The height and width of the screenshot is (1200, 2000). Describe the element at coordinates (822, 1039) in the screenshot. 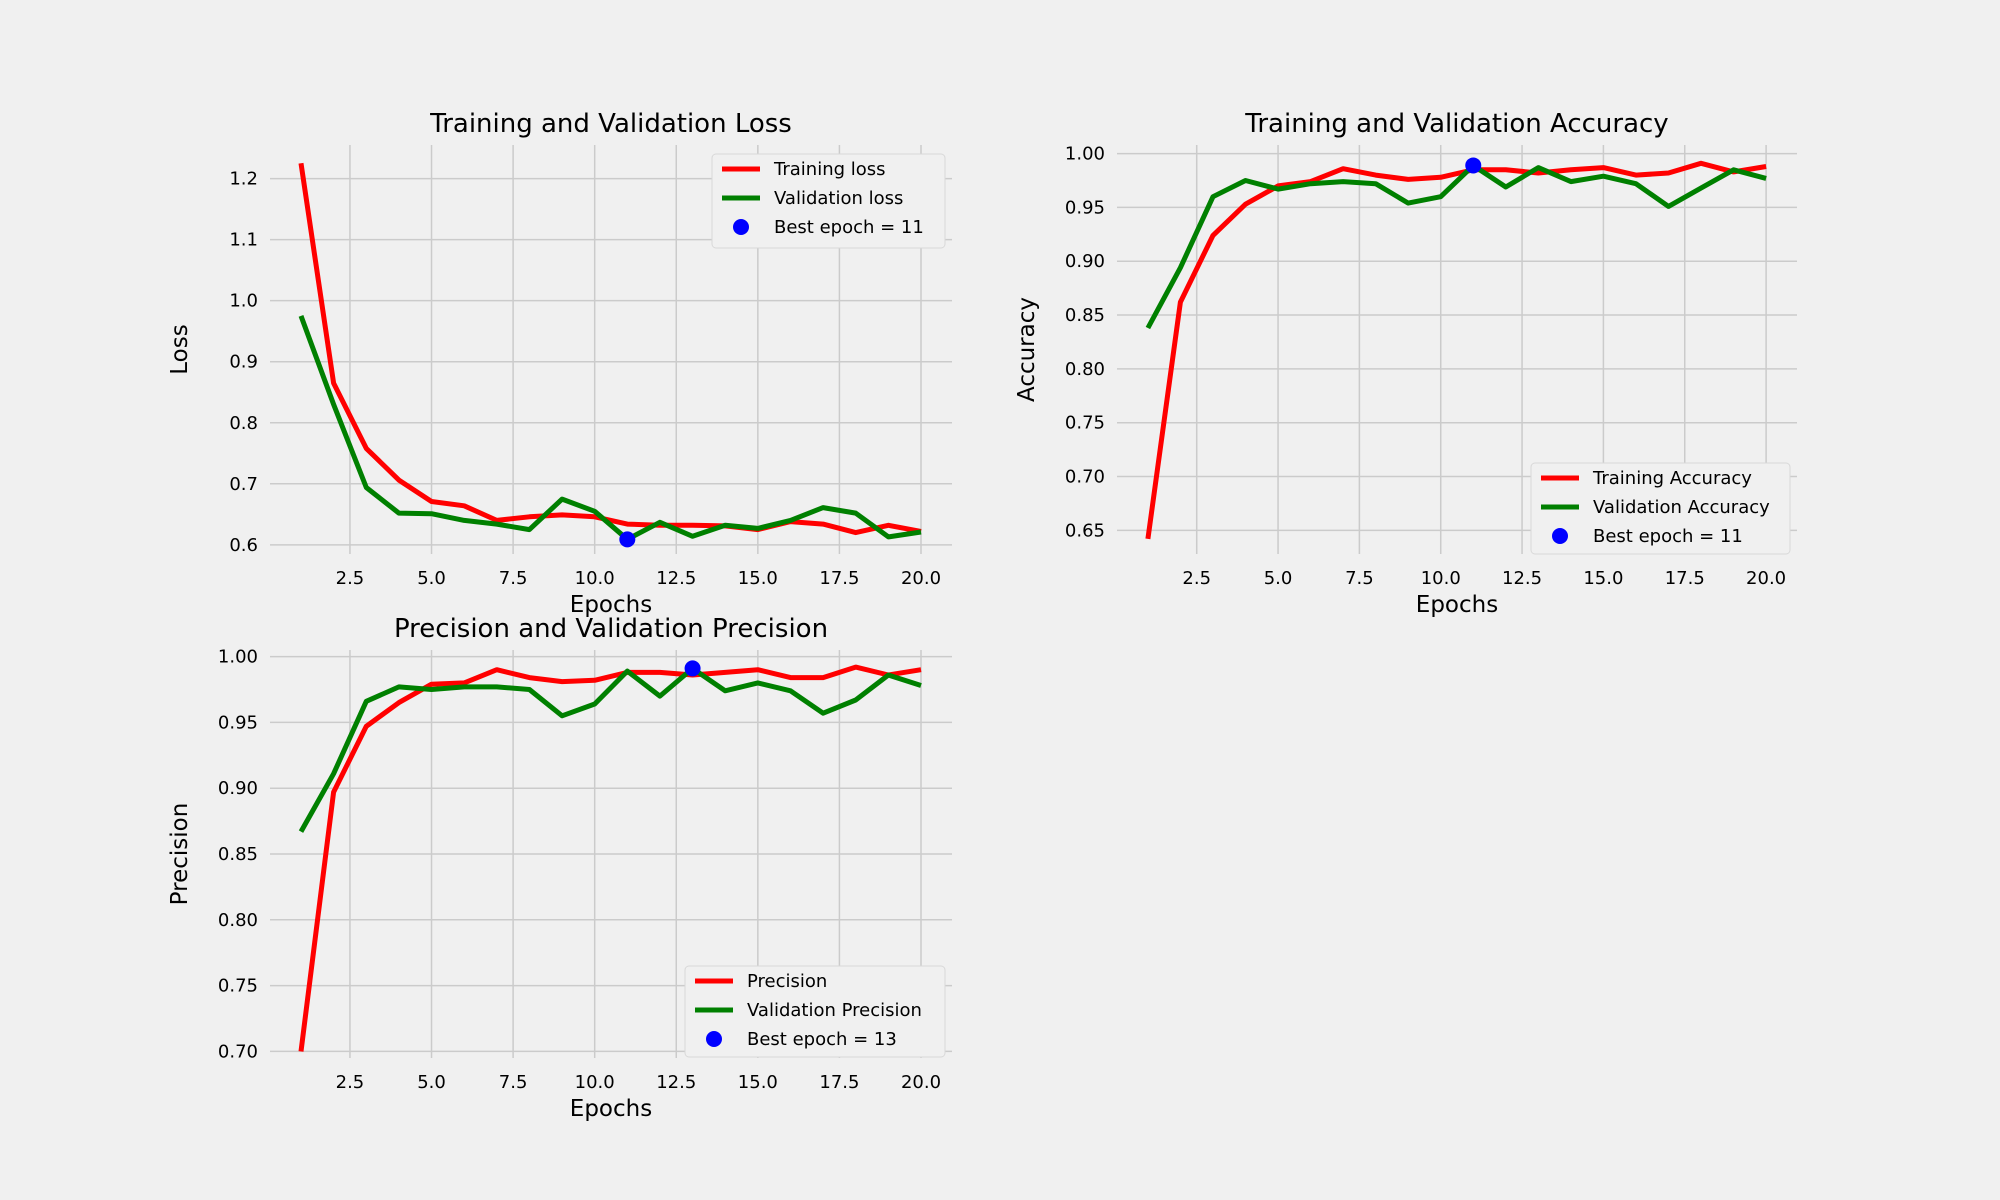

I see `legend-label: Best epoch = 13` at that location.